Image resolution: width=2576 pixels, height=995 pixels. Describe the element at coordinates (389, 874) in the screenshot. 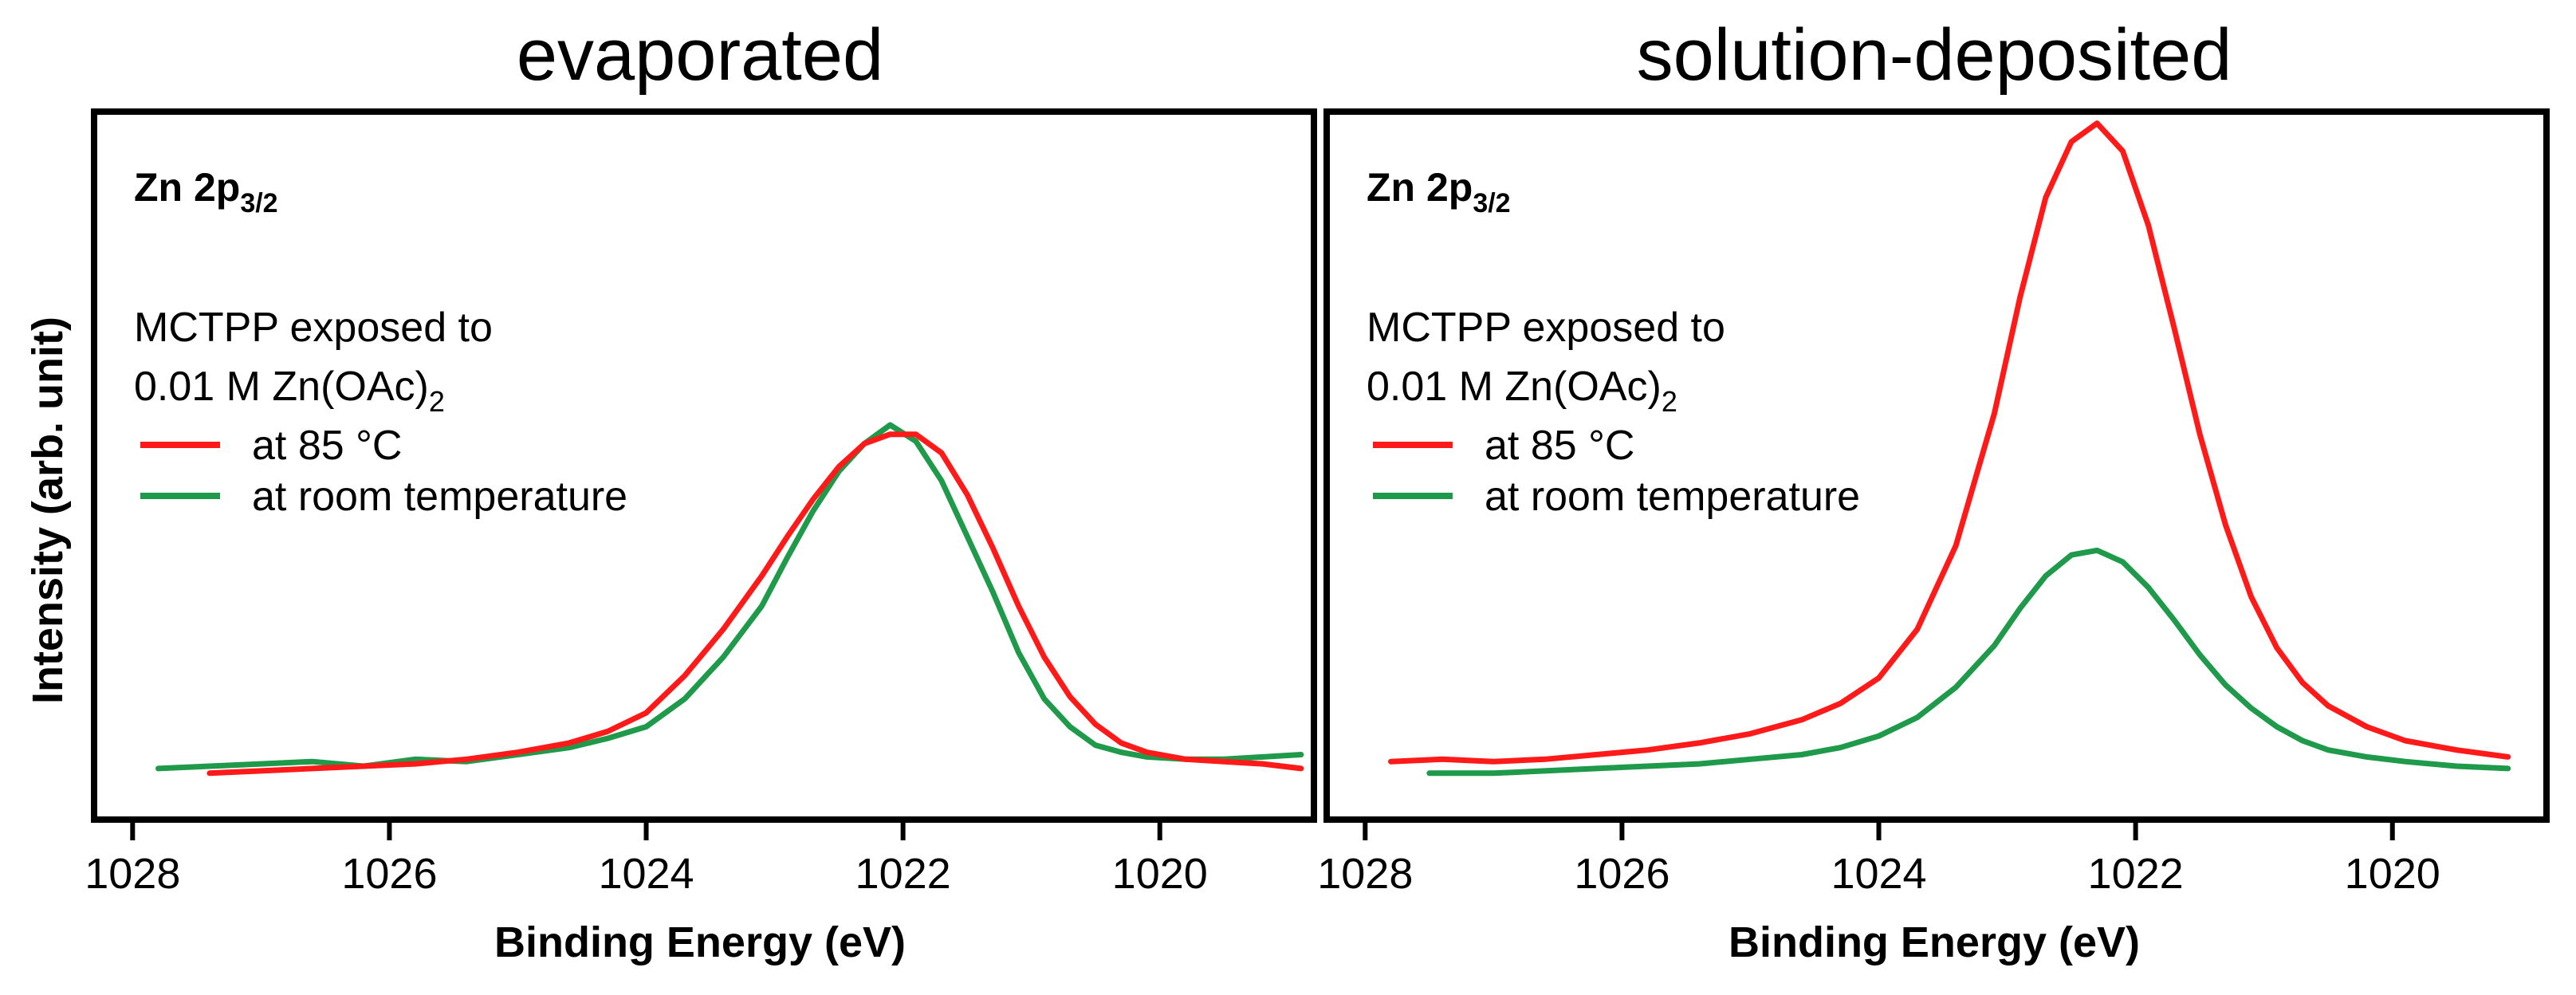

I see `x-tick-label-1026-evaporated: 1026` at that location.